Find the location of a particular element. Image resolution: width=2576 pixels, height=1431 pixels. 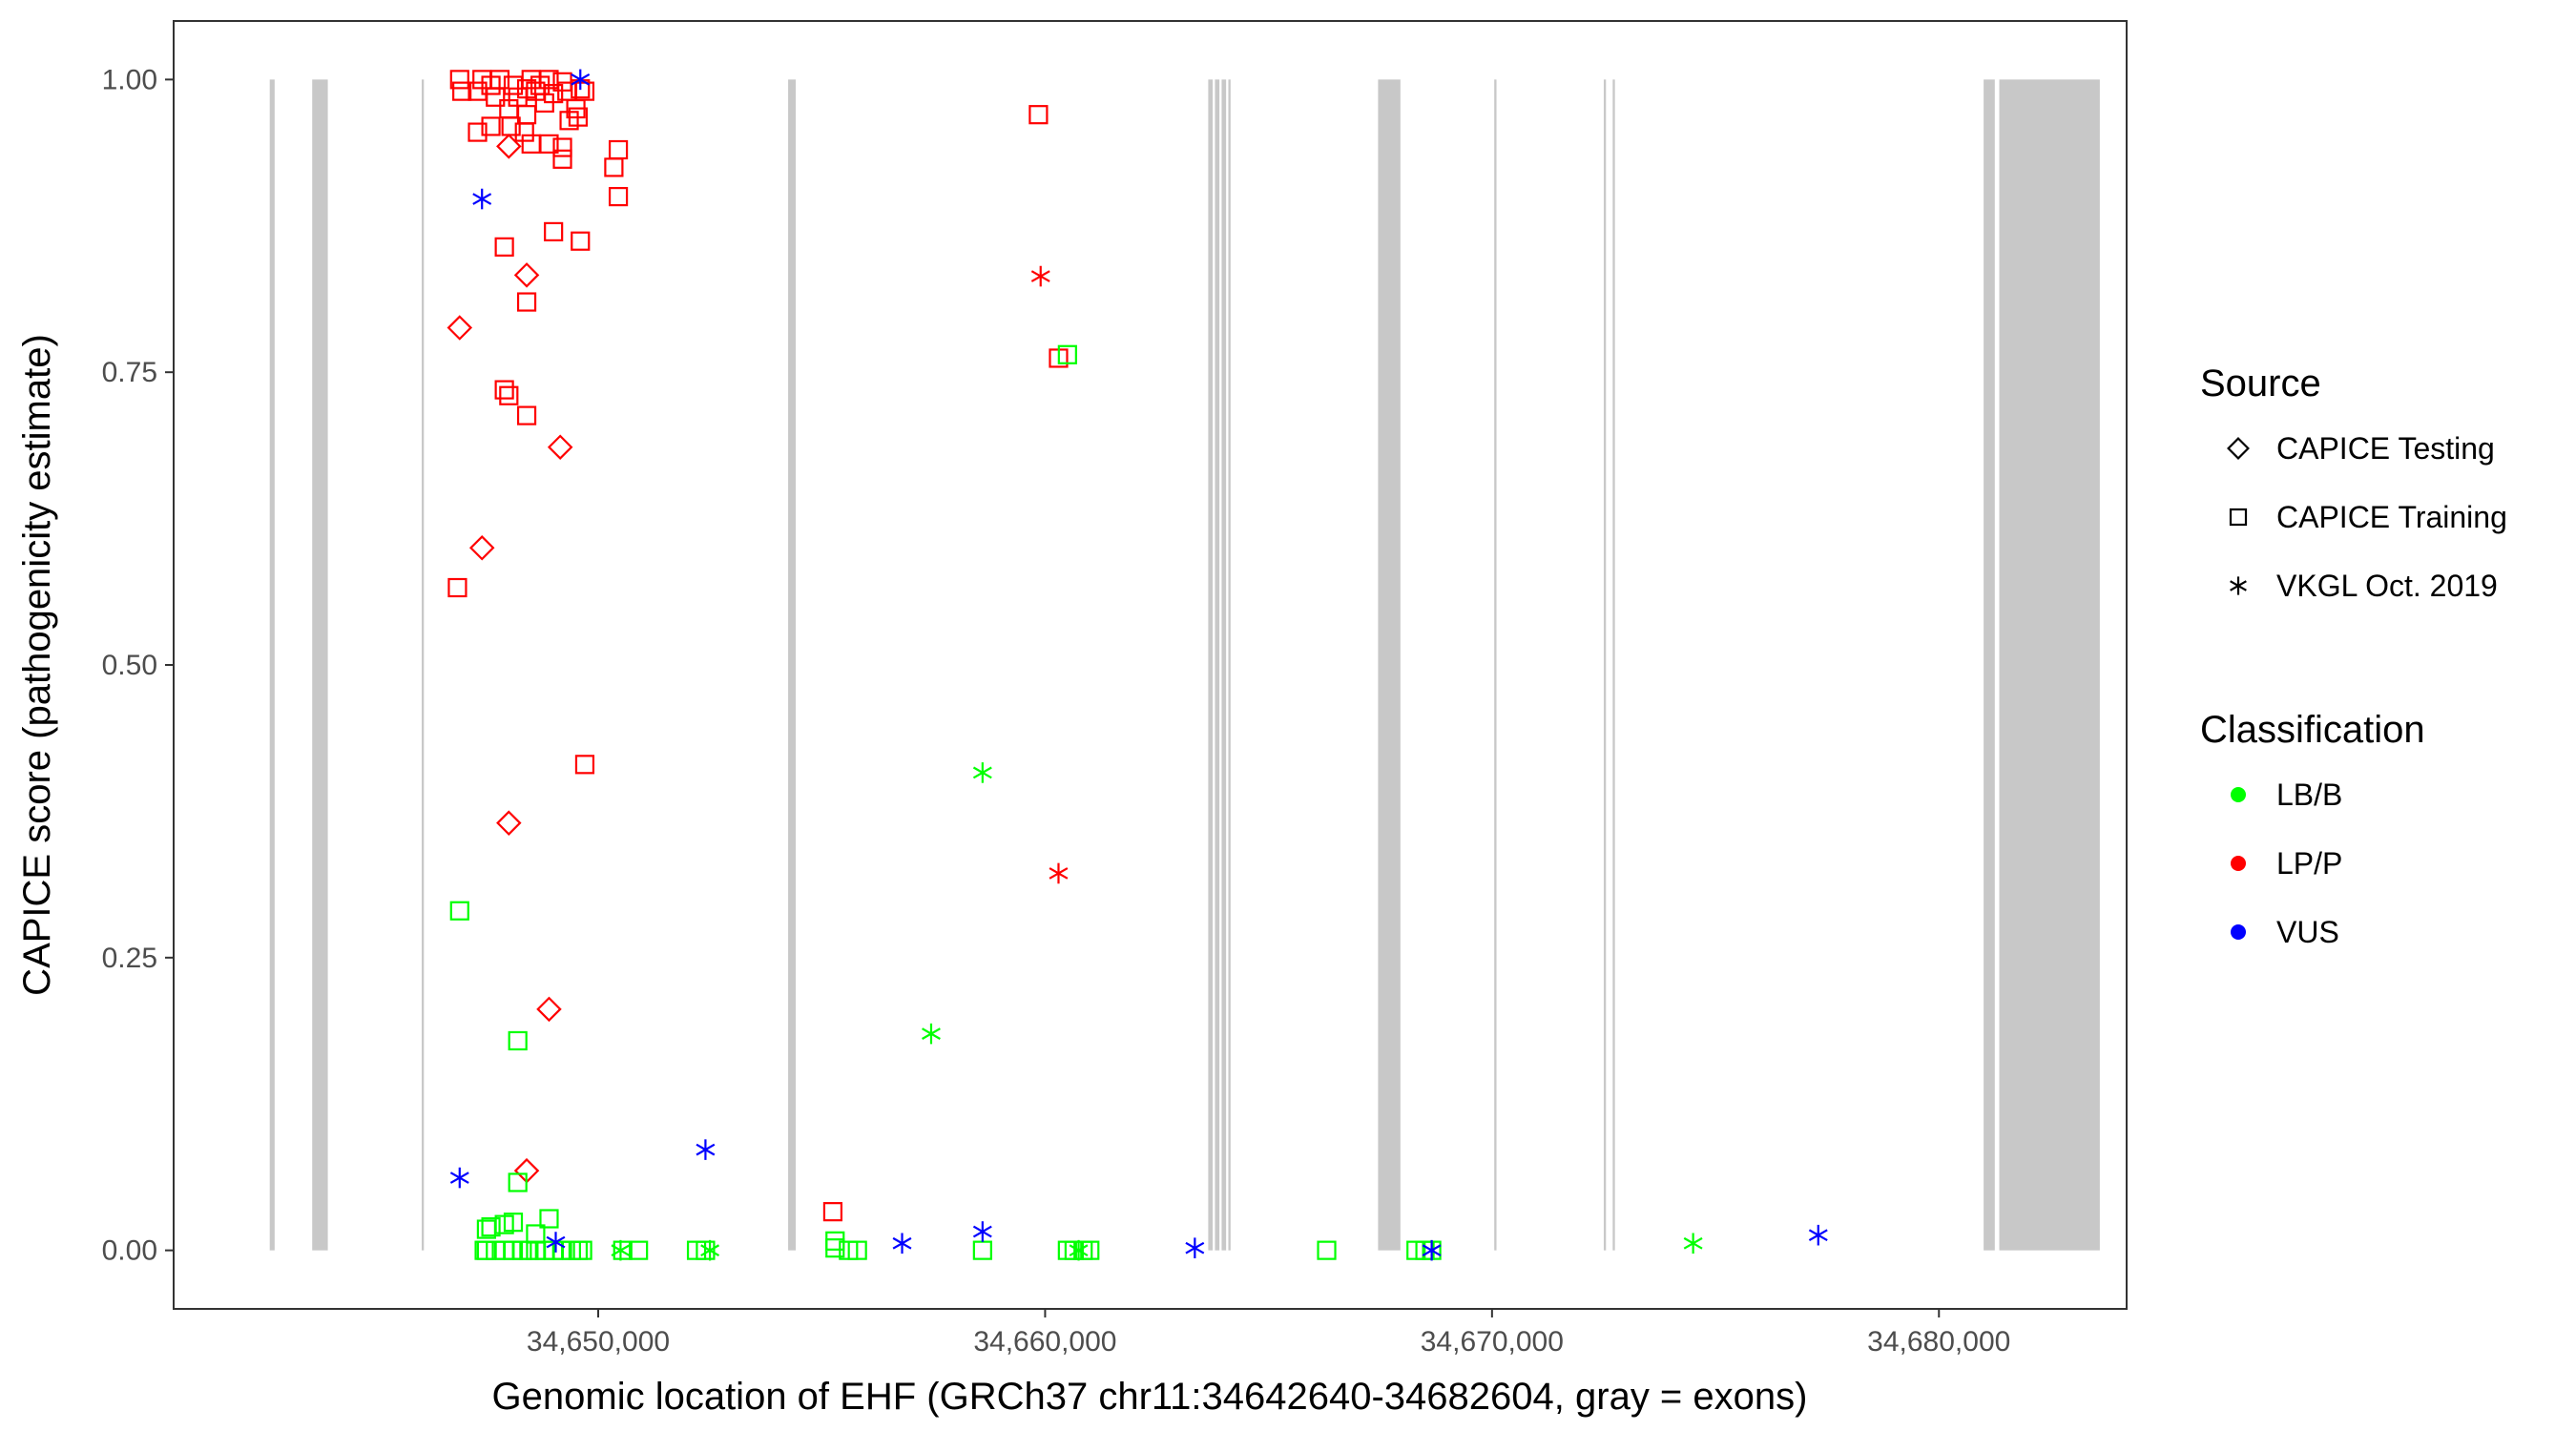

legend-label: CAPICE Training is located at coordinates (2391, 517).